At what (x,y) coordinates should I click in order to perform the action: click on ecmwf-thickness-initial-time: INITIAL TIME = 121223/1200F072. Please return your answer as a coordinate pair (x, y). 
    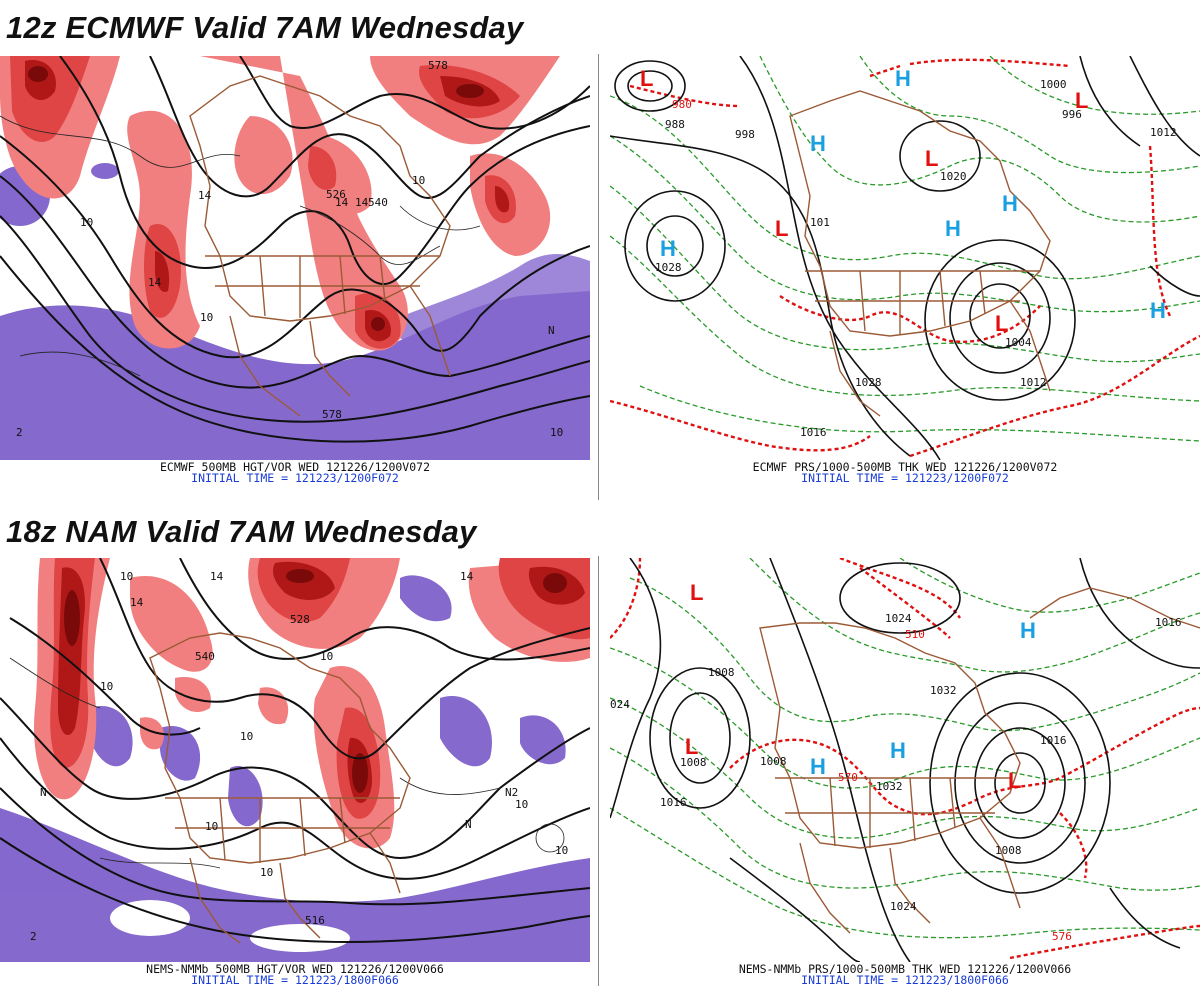
    Looking at the image, I should click on (905, 478).